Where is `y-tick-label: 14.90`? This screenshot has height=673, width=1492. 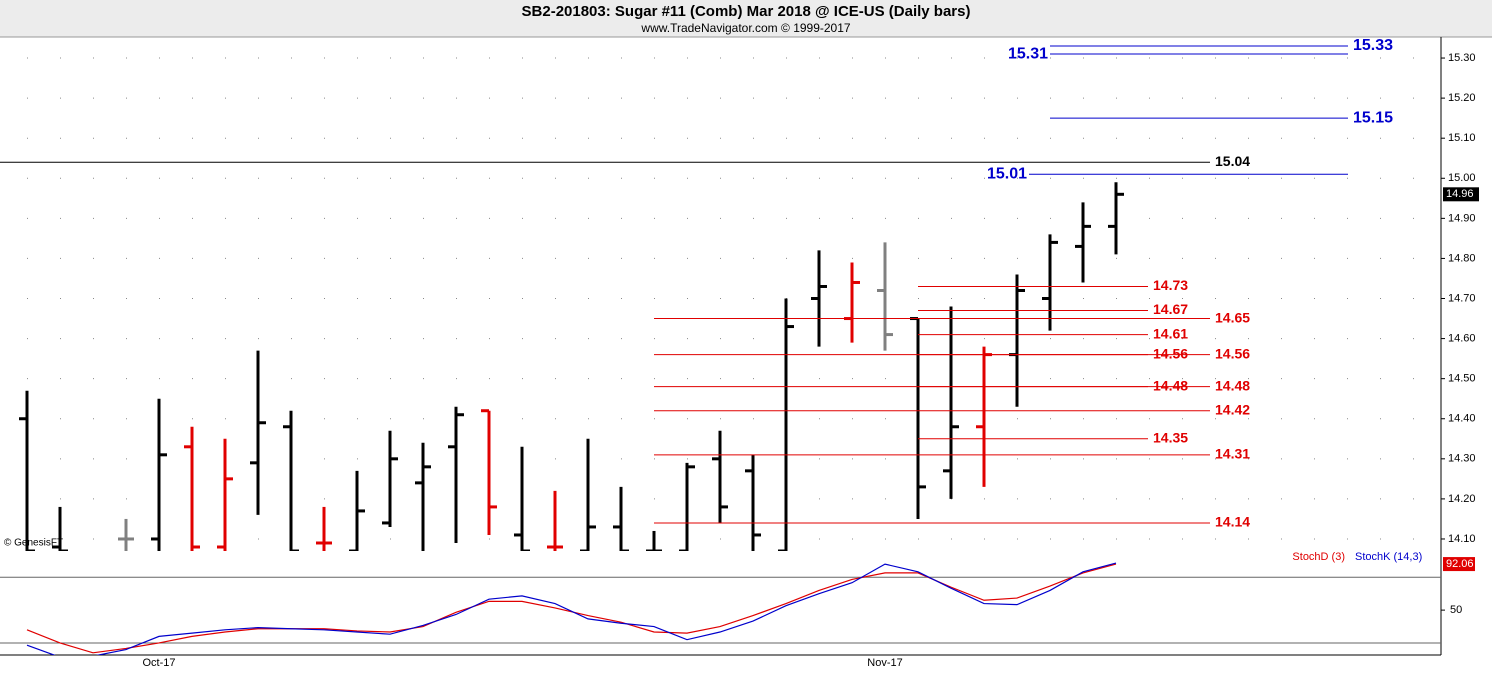
y-tick-label: 14.90 is located at coordinates (1462, 218).